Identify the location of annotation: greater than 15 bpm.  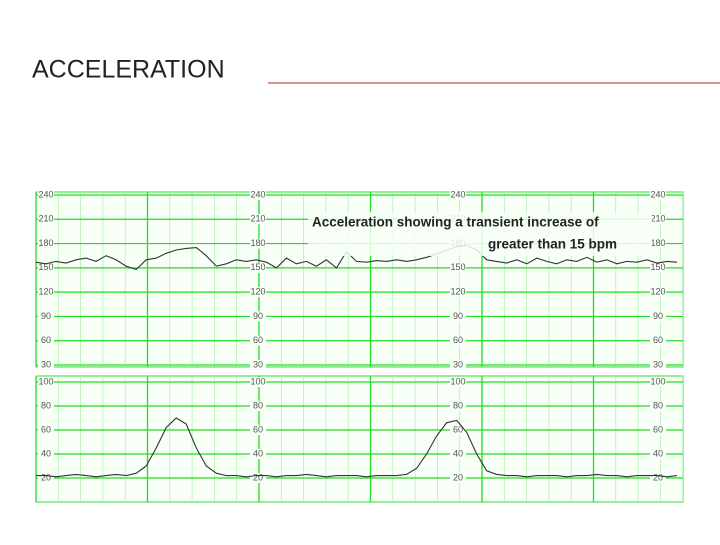
(552, 244).